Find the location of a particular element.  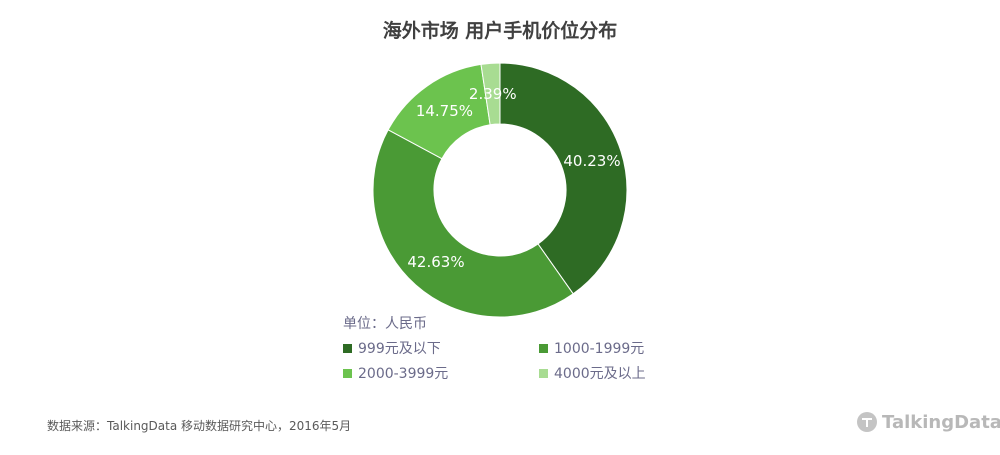

slice-label-1: 40.23% is located at coordinates (591, 161).